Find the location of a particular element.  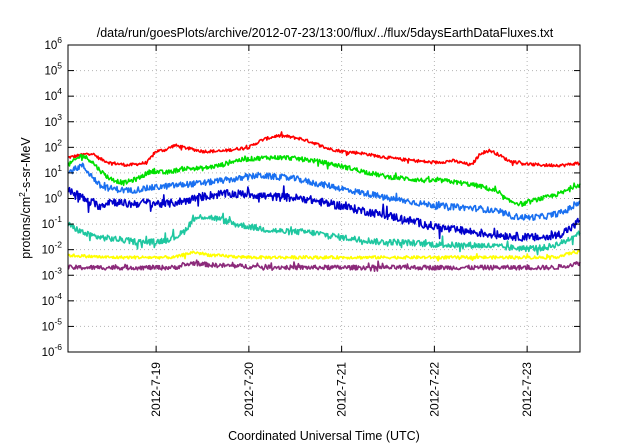

x-tick-label: 2012-7-19 is located at coordinates (156, 389).